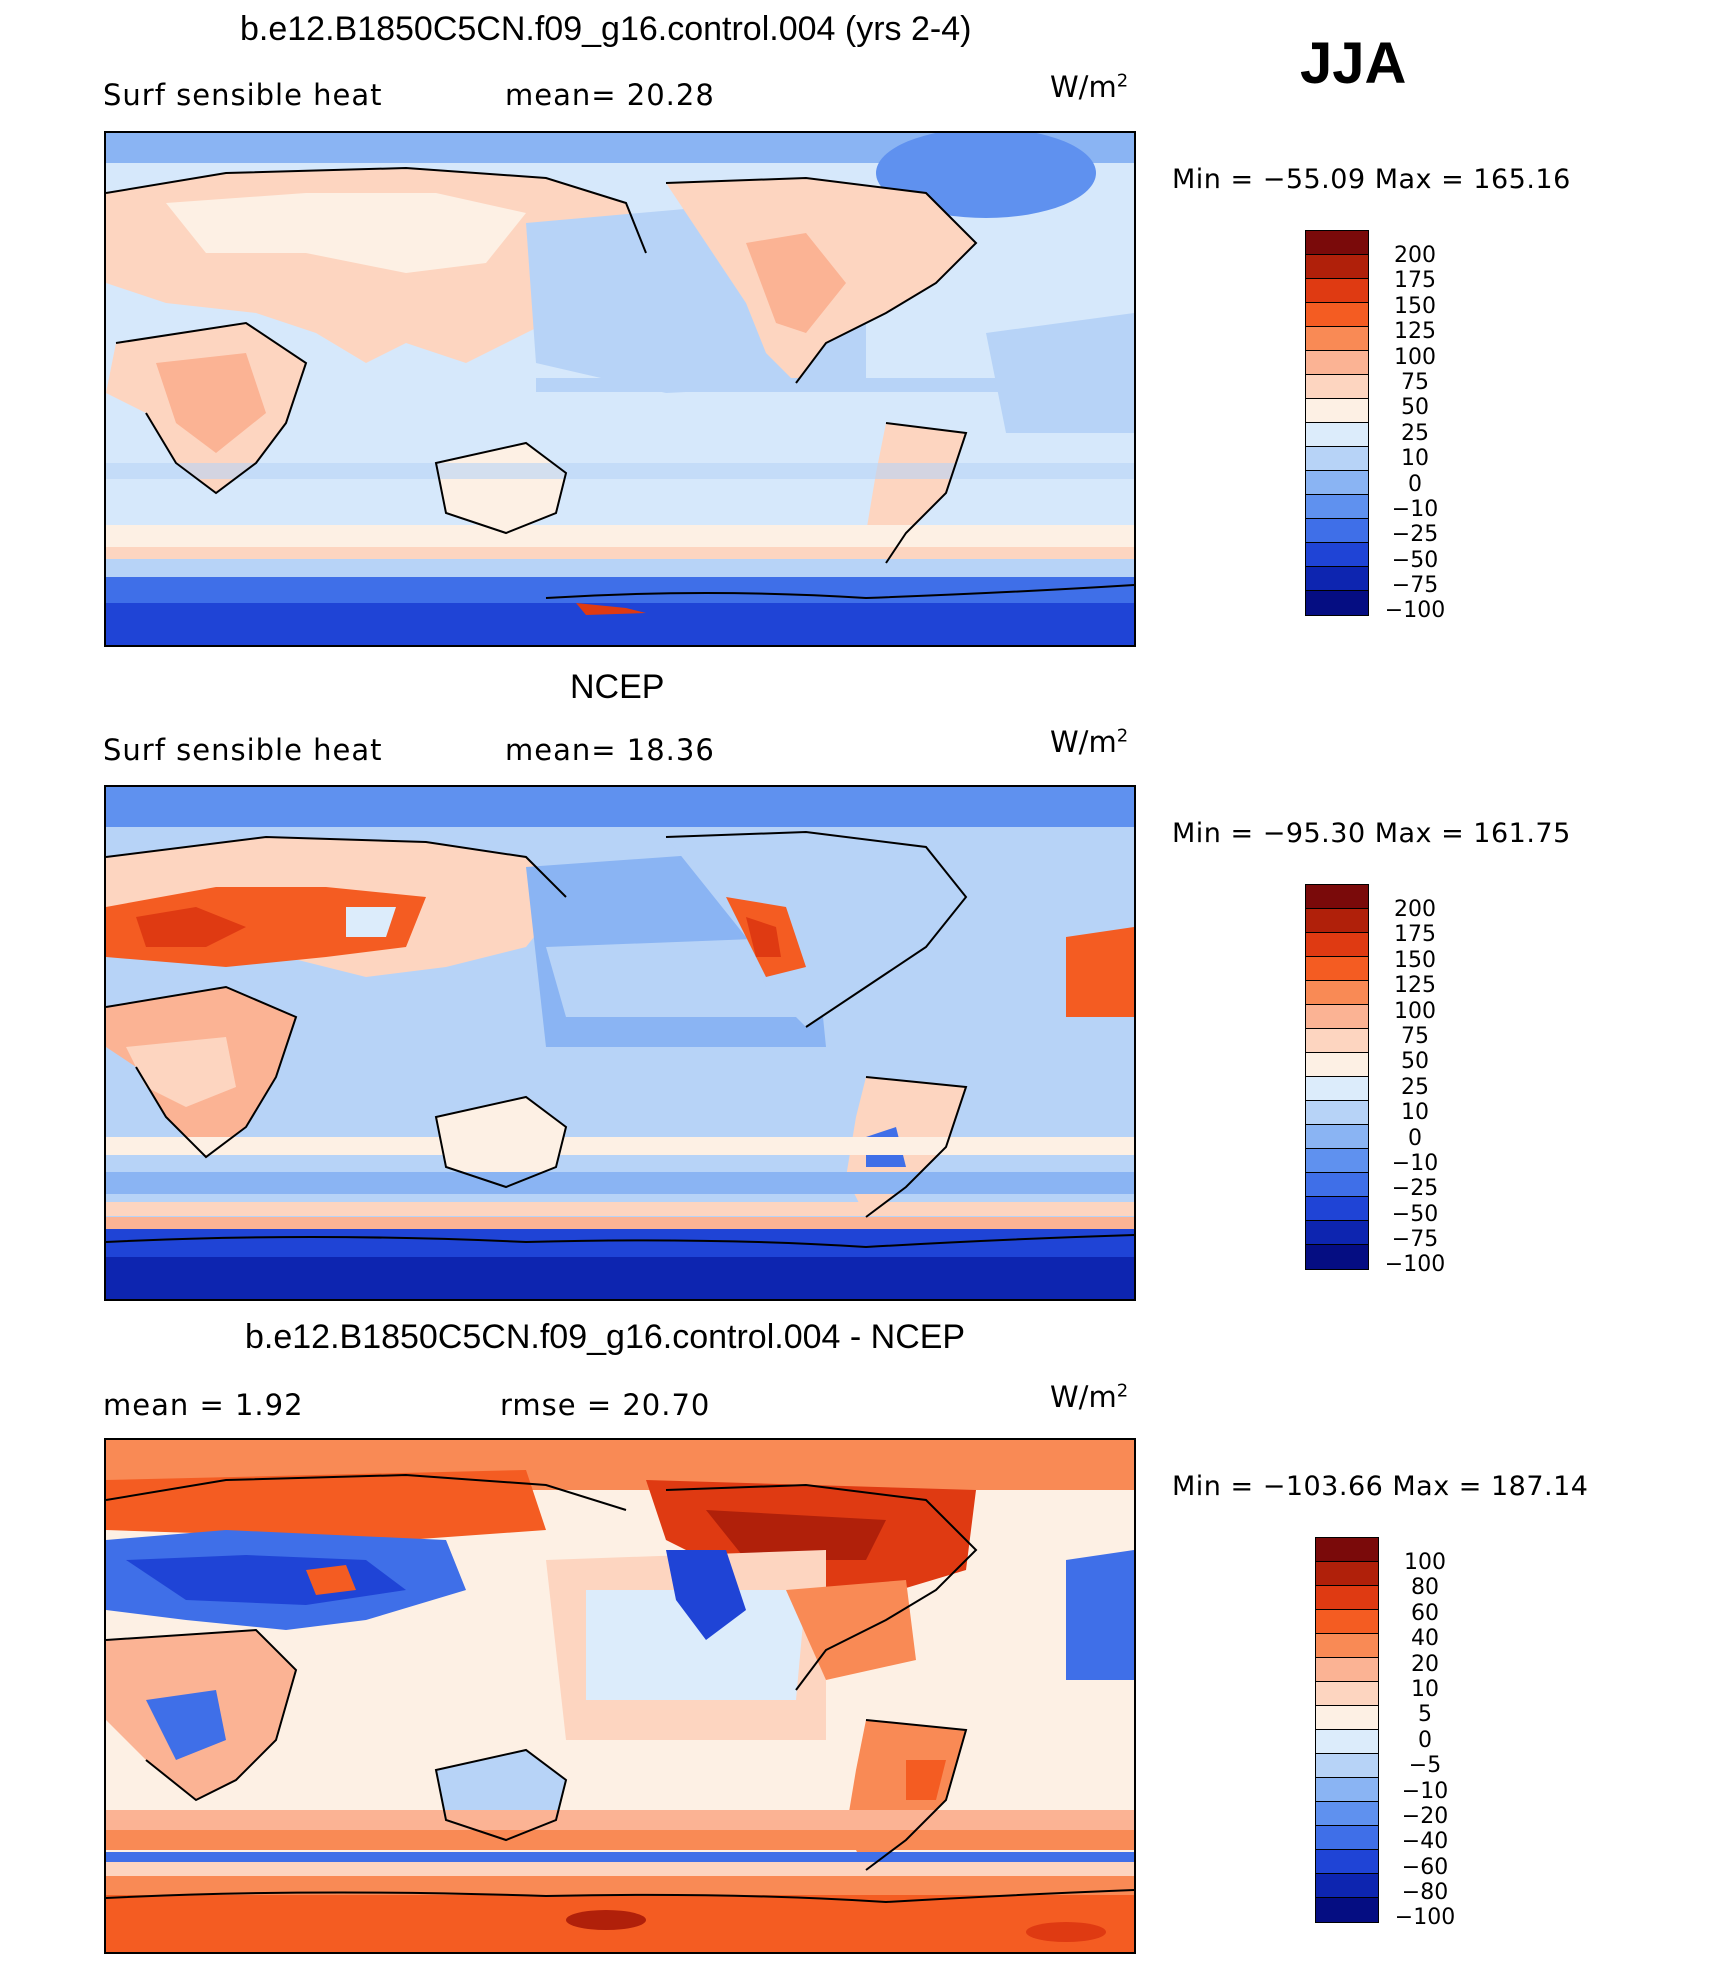  I want to click on colorbar-tick-label: 80, so click(1425, 1588).